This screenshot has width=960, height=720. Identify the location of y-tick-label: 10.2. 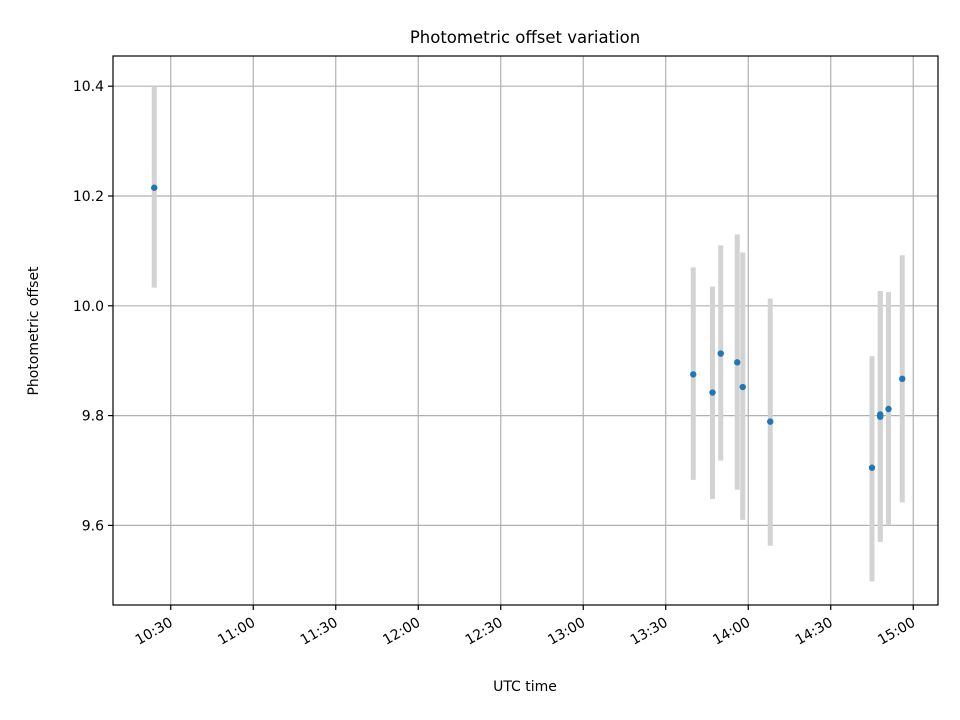
(88, 197).